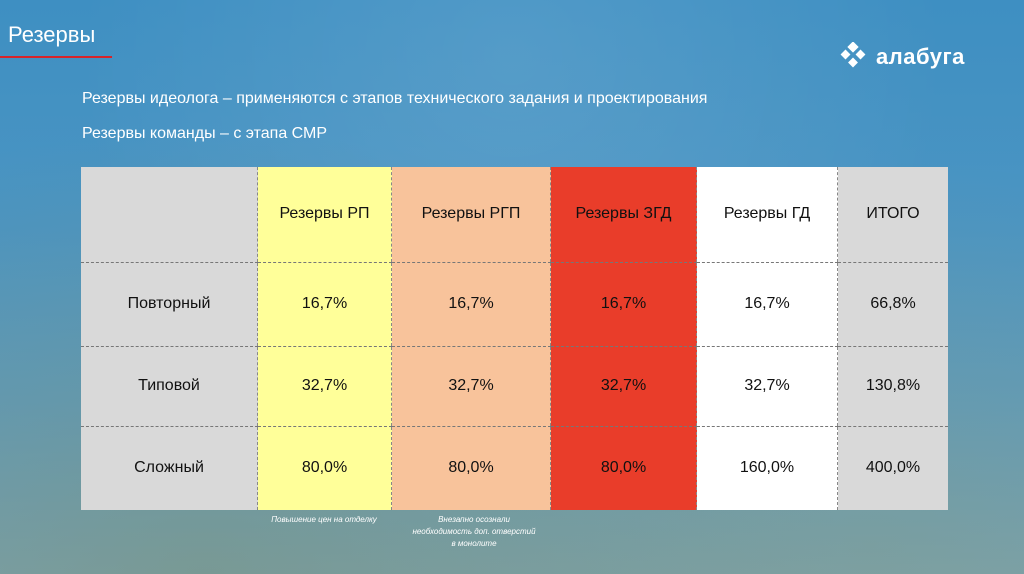 This screenshot has height=574, width=1024. I want to click on cell-gd: 16,7%, so click(767, 304).